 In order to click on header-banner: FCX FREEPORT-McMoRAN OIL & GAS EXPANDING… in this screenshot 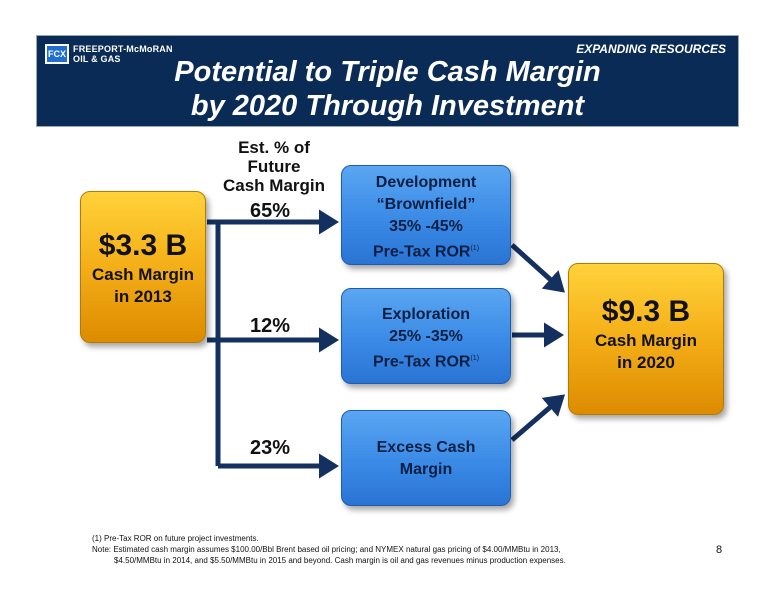, I will do `click(387, 81)`.